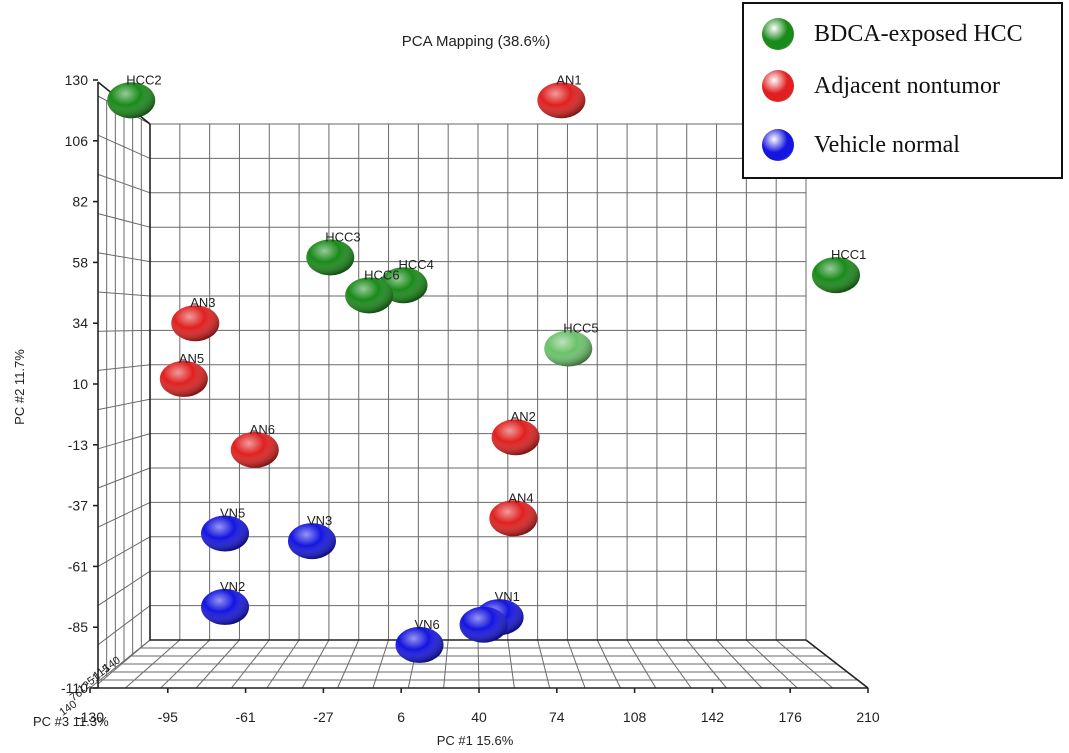 The image size is (1069, 753). What do you see at coordinates (323, 717) in the screenshot?
I see `x-tick-label: -27` at bounding box center [323, 717].